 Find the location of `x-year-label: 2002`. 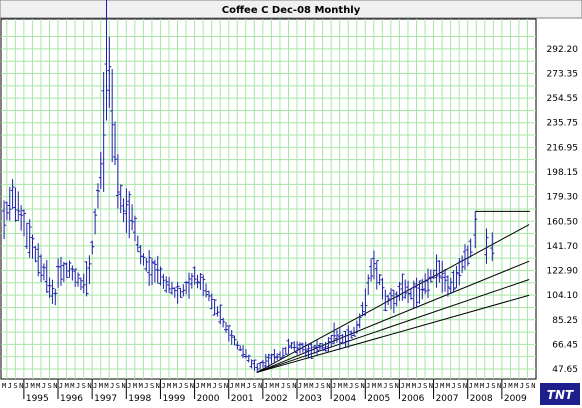

x-year-label: 2002 is located at coordinates (276, 399).